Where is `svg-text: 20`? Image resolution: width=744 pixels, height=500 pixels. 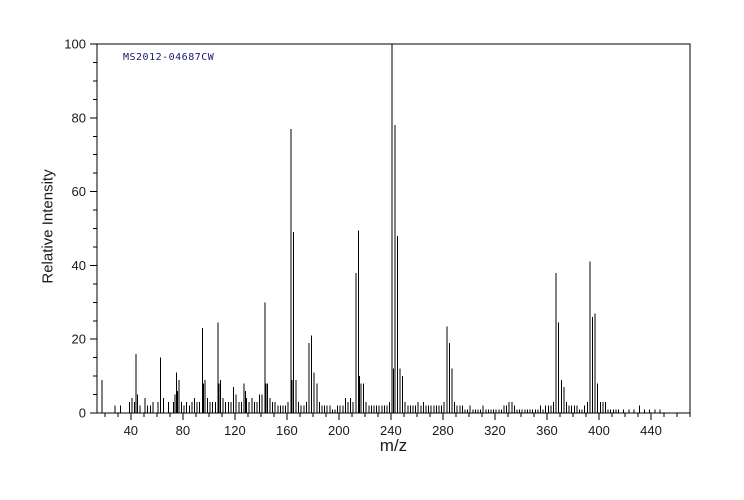
svg-text: 20 is located at coordinates (79, 339).